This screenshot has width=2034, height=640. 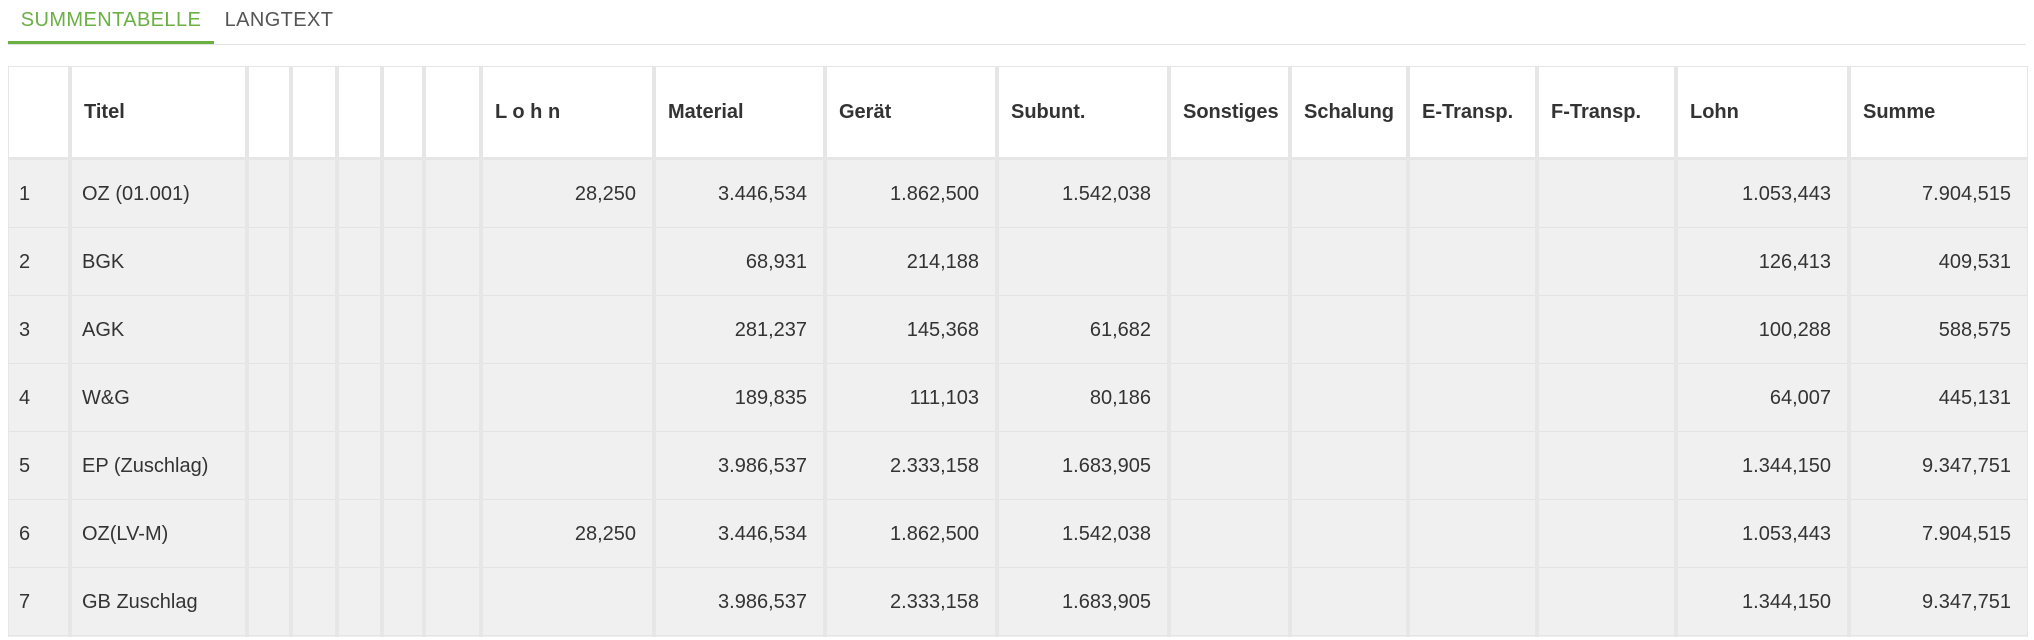 What do you see at coordinates (25, 262) in the screenshot?
I see `cell-row-number: 2` at bounding box center [25, 262].